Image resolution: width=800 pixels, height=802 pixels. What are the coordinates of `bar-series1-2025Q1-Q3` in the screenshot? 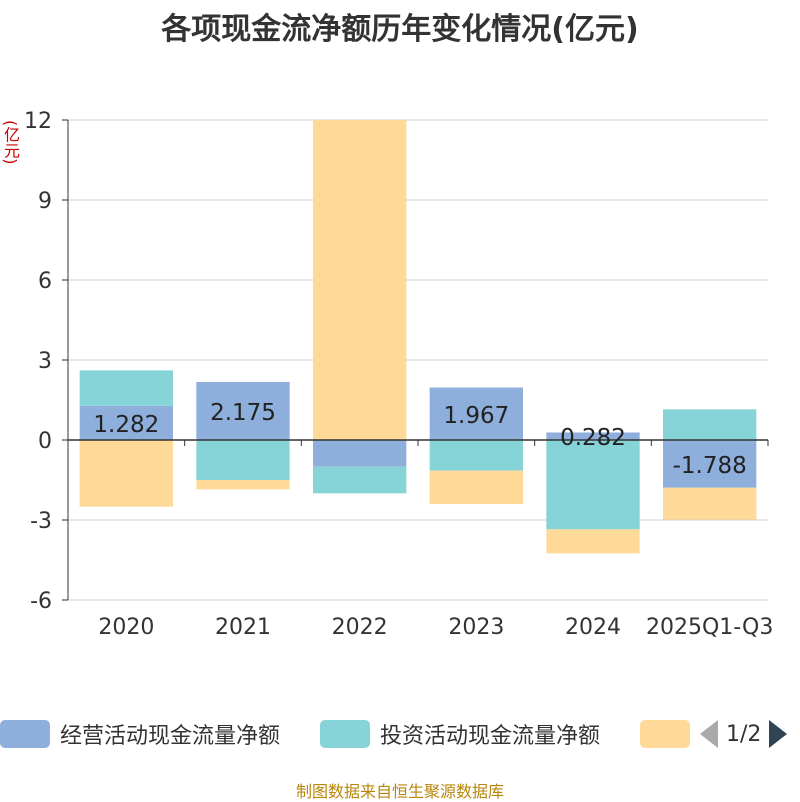 It's located at (710, 424).